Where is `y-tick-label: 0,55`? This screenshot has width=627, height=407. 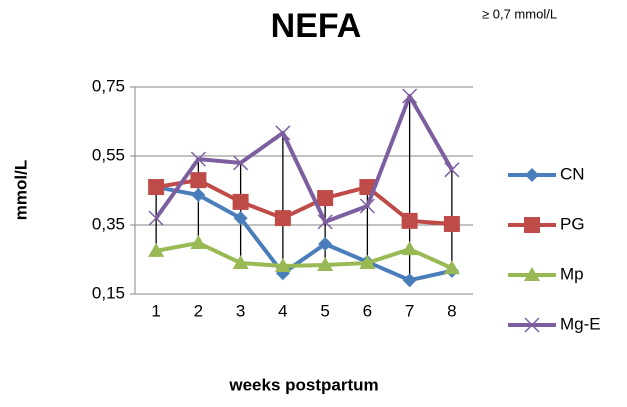
y-tick-label: 0,55 is located at coordinates (108, 154).